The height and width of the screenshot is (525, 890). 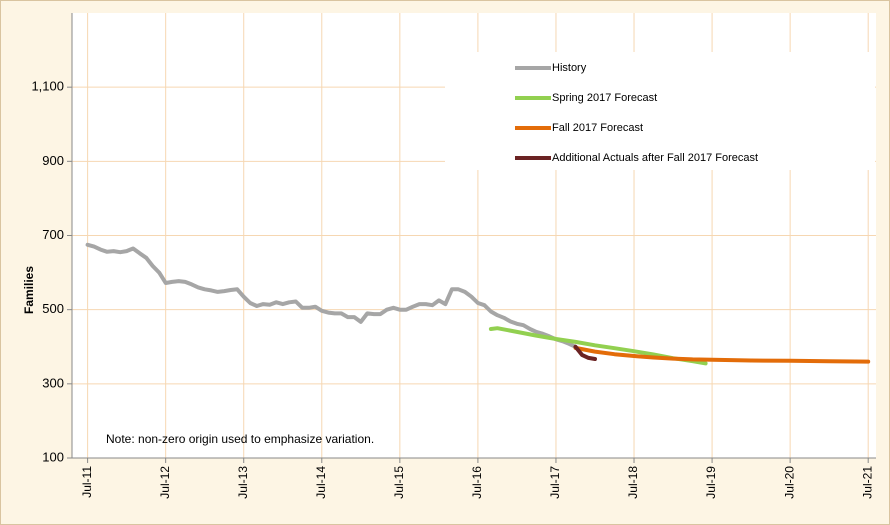 I want to click on x-tick-label: Jul-15, so click(x=399, y=482).